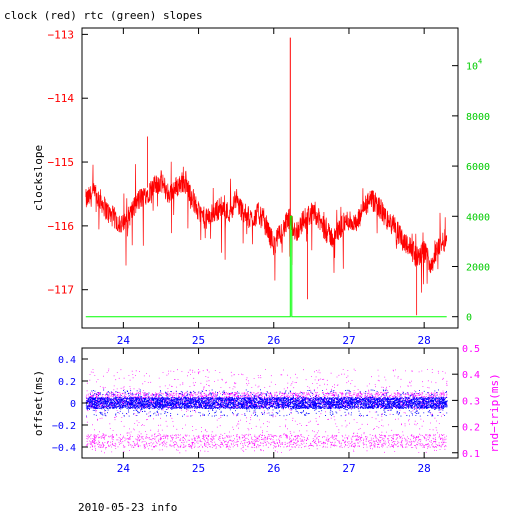  Describe the element at coordinates (67, 360) in the screenshot. I see `bottom-y-tick-label: 0.4` at that location.